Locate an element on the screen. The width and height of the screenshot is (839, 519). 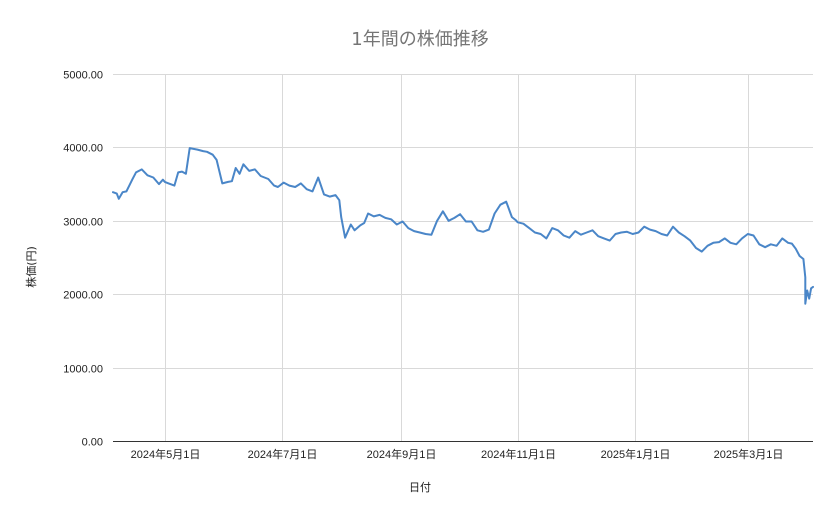
x-tick-label: 2025年1月1日 is located at coordinates (636, 454).